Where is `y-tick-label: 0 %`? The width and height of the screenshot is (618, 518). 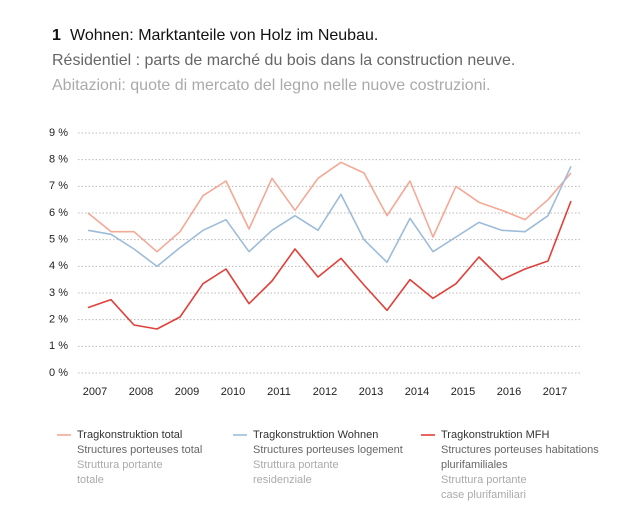 y-tick-label: 0 % is located at coordinates (58, 373).